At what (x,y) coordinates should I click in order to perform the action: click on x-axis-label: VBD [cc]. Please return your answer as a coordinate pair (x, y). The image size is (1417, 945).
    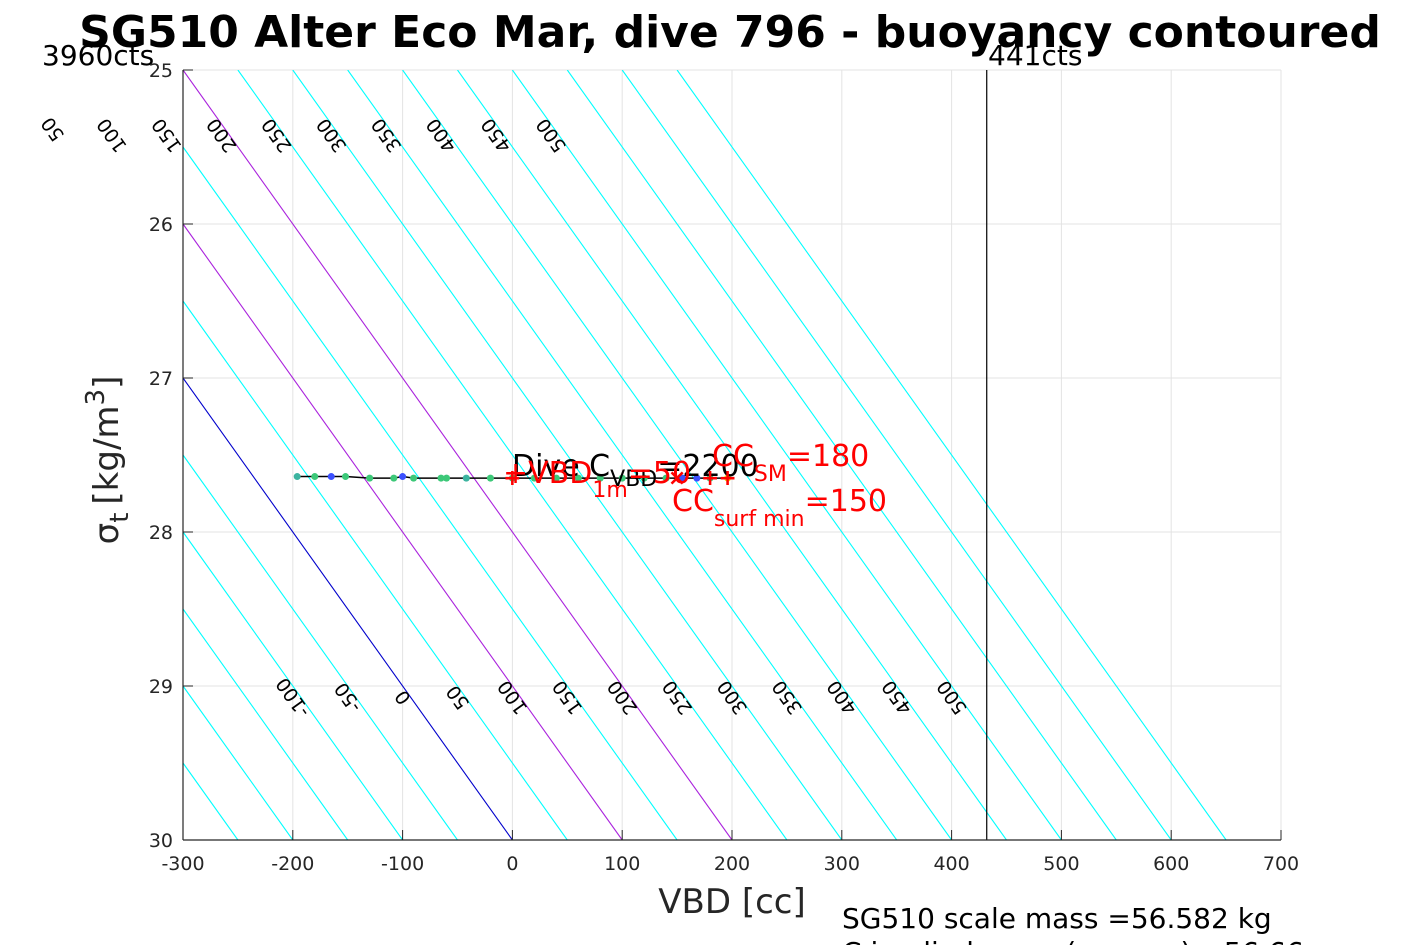
    Looking at the image, I should click on (732, 902).